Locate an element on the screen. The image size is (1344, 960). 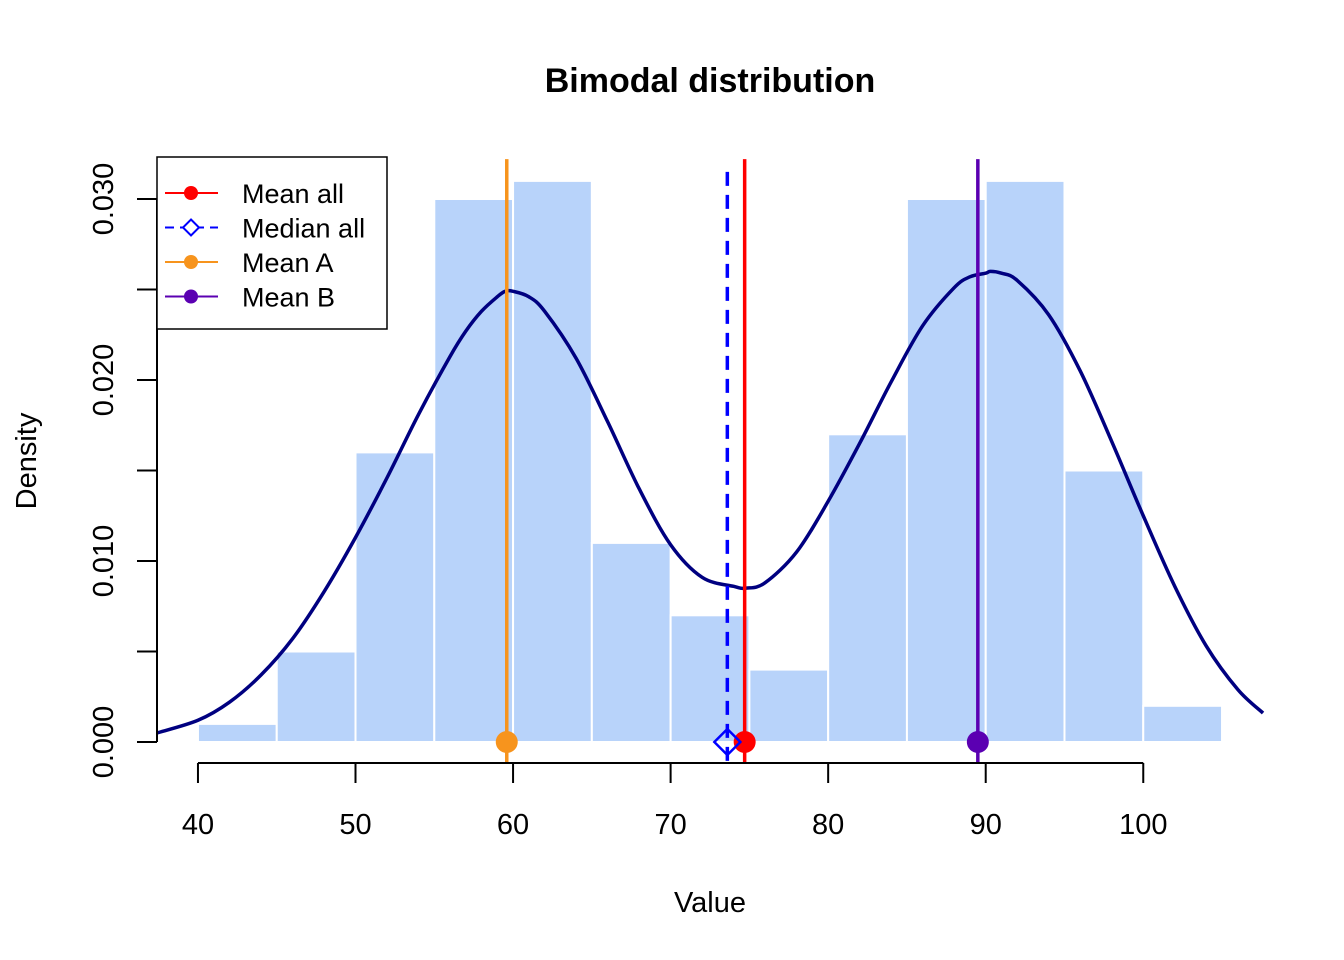
x-tick-label: 50 is located at coordinates (355, 825).